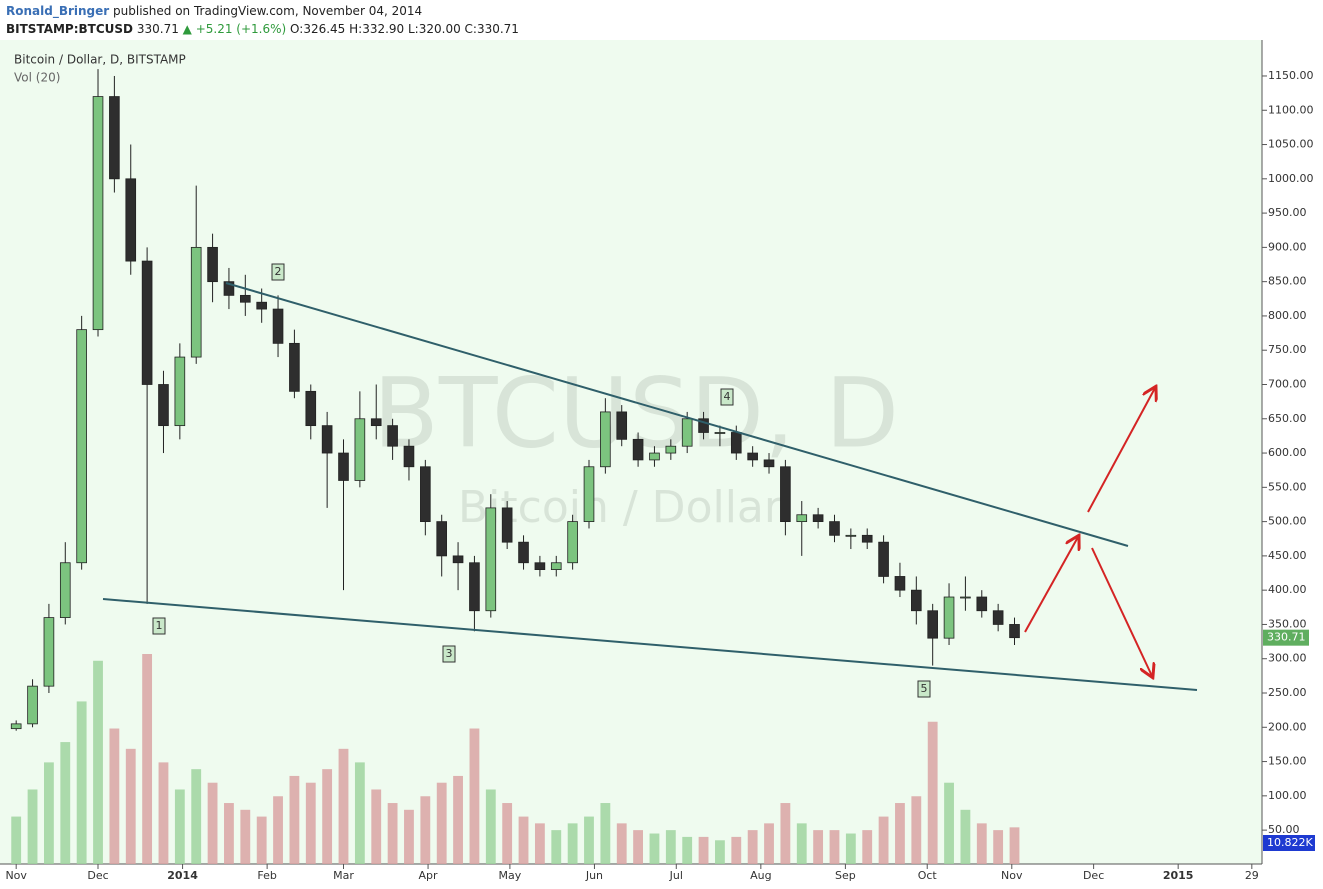  Describe the element at coordinates (1287, 623) in the screenshot. I see `y-tick-label: 350.00` at that location.